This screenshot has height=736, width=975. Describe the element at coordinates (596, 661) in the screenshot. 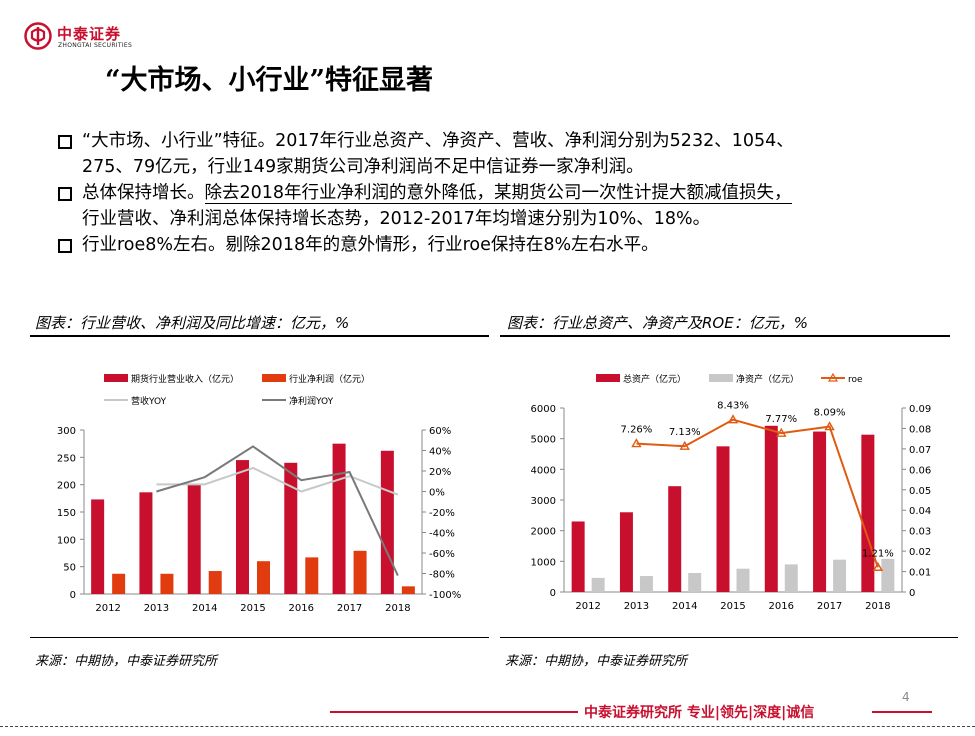

I see `chart-right-source: 来源：中期协，中泰证券研究所` at that location.